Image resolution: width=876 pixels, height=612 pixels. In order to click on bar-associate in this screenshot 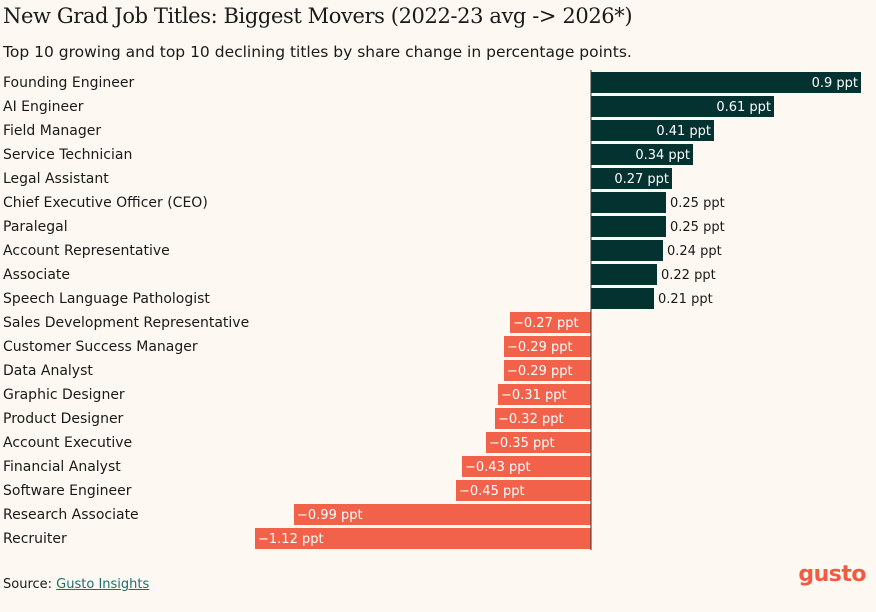, I will do `click(624, 274)`.